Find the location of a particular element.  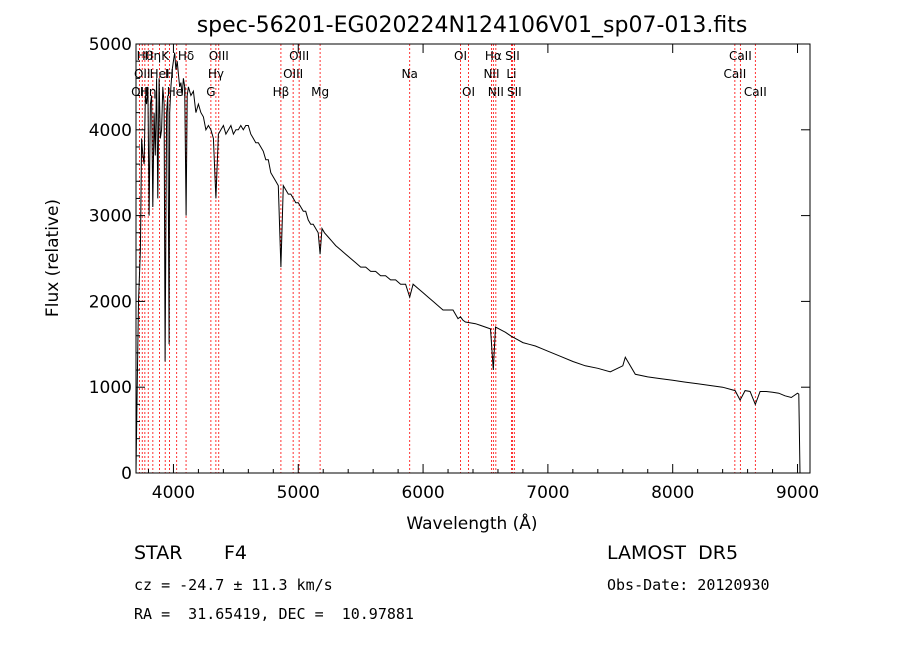

line-label-21: Hα is located at coordinates (493, 56).